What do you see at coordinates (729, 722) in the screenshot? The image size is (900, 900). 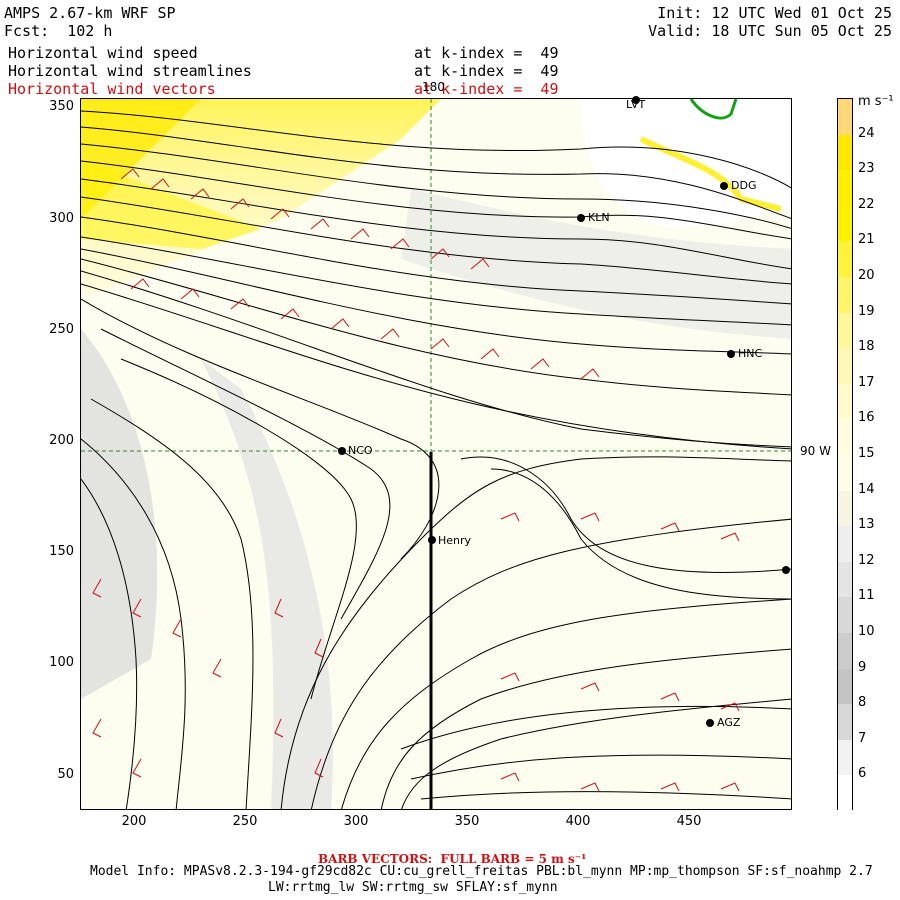 I see `station-label-agz: AGZ` at bounding box center [729, 722].